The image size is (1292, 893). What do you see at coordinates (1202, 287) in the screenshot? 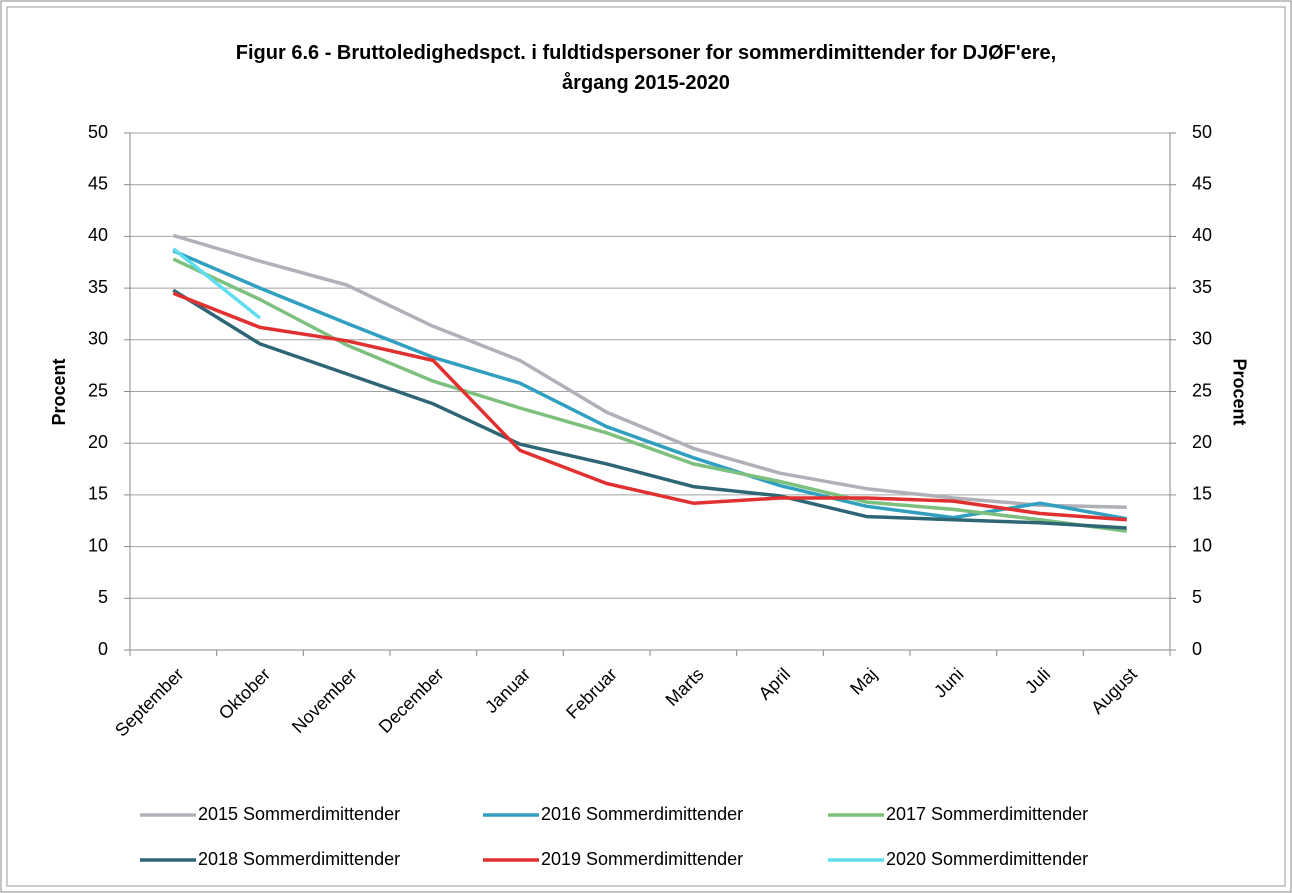
I see `y2-tick-label: 35` at bounding box center [1202, 287].